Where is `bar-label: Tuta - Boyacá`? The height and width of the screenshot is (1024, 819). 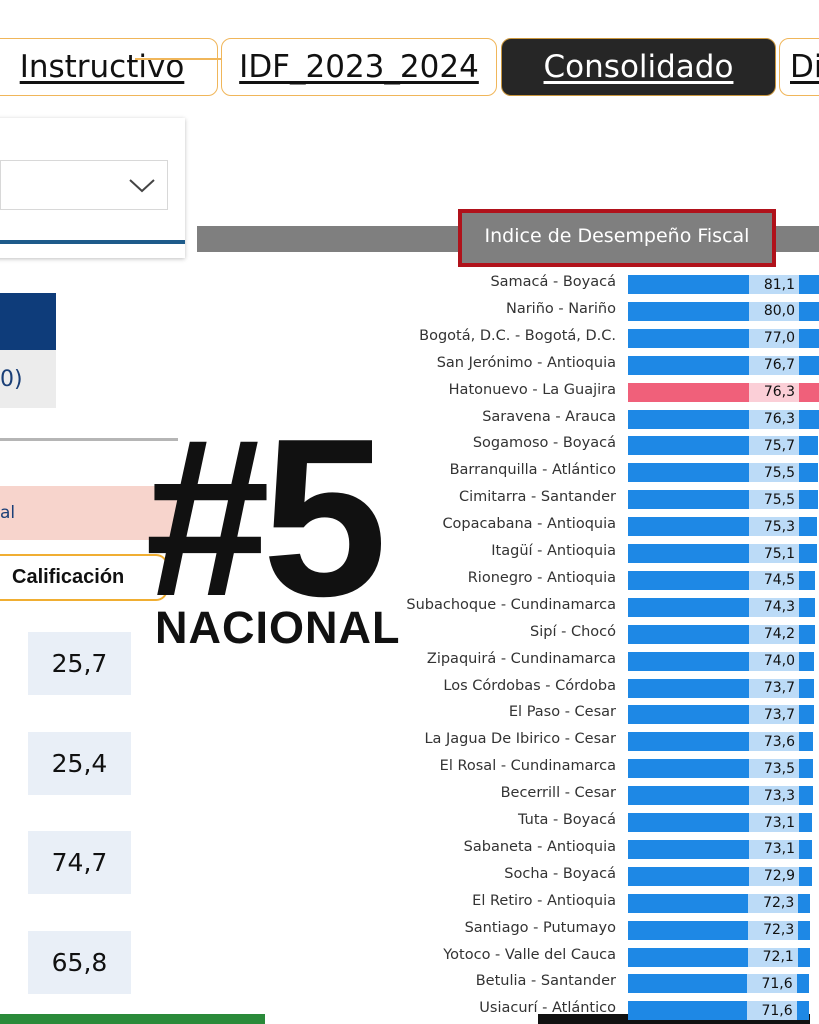 bar-label: Tuta - Boyacá is located at coordinates (566, 820).